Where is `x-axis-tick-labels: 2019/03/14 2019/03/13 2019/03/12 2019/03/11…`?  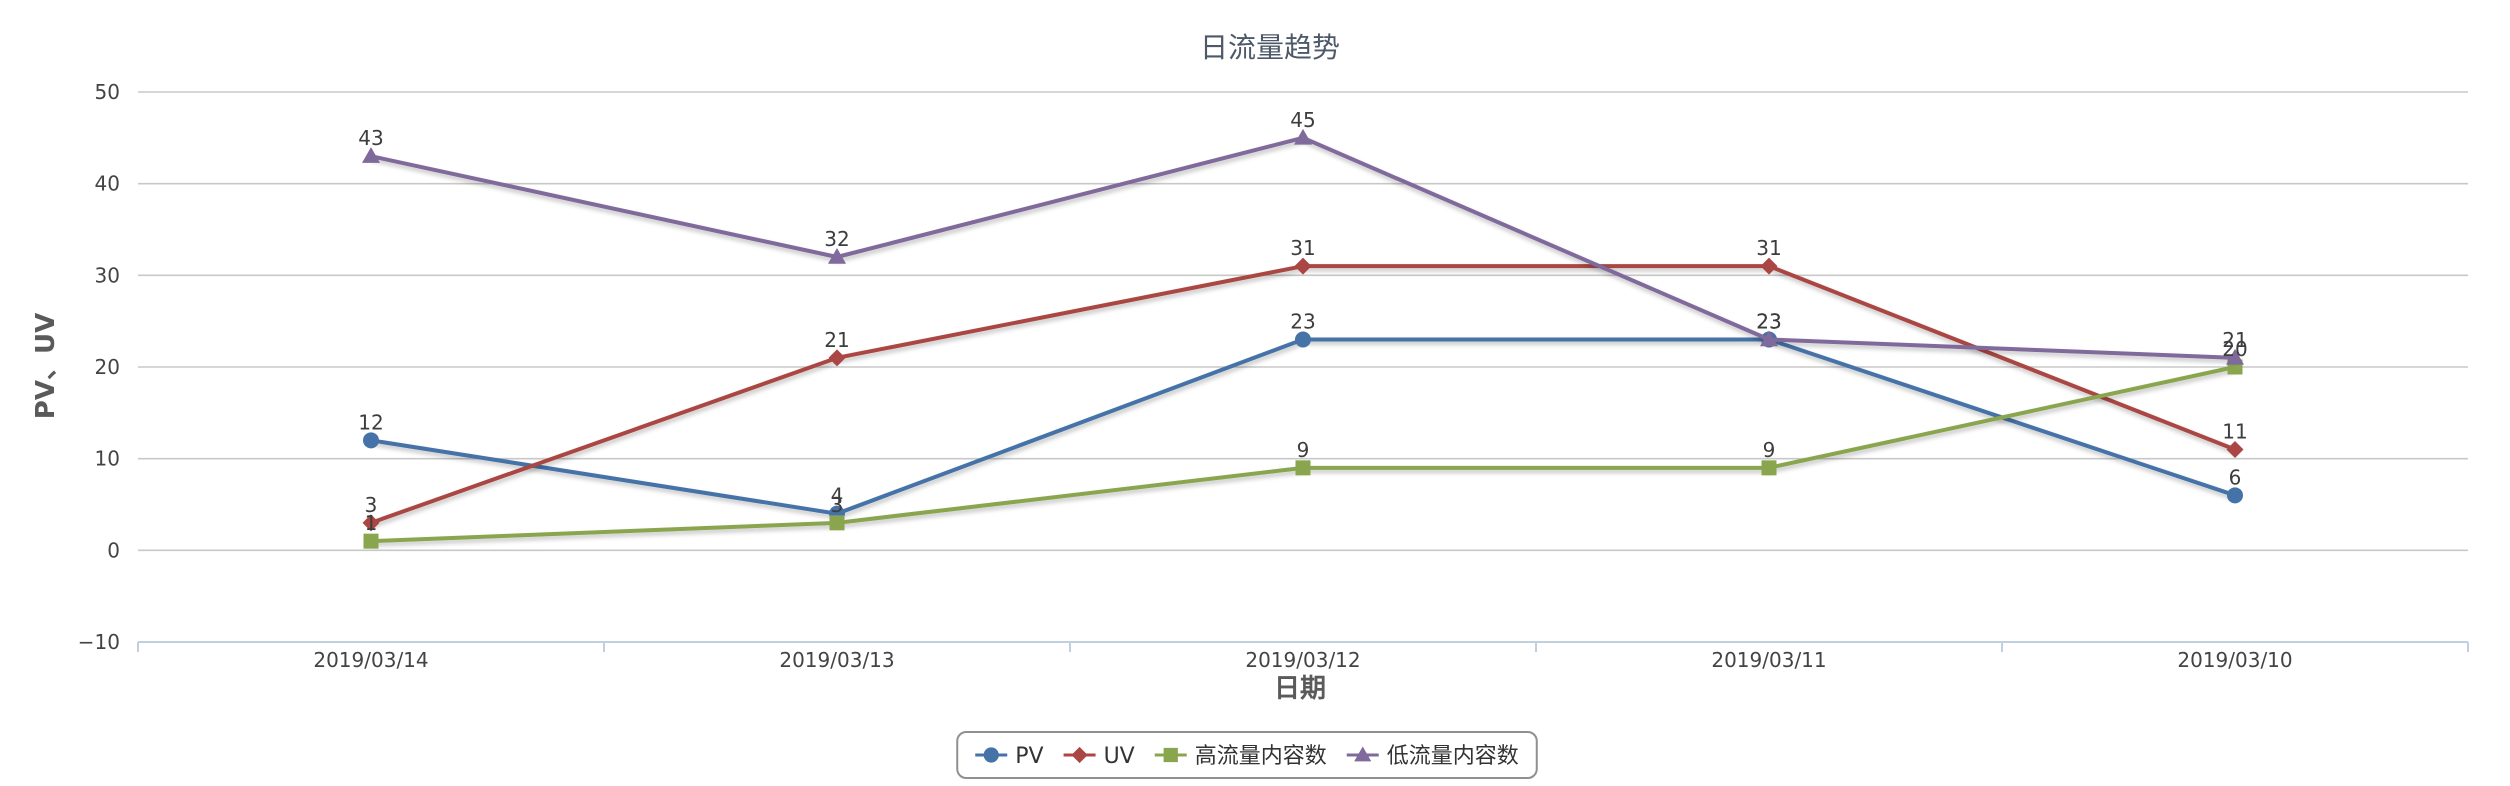
x-axis-tick-labels: 2019/03/14 2019/03/13 2019/03/12 2019/03/11… is located at coordinates (1302, 660).